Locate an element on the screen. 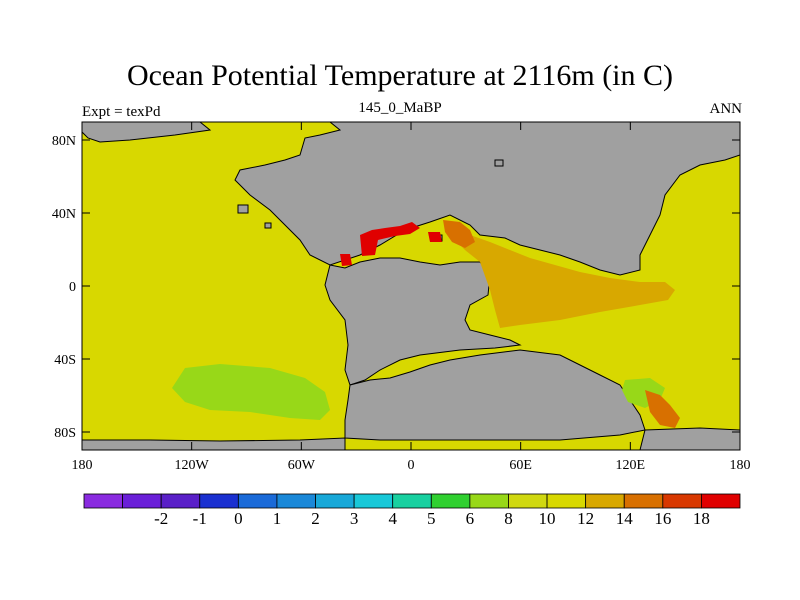 The width and height of the screenshot is (800, 600). colorbar-label: 4 is located at coordinates (392, 518).